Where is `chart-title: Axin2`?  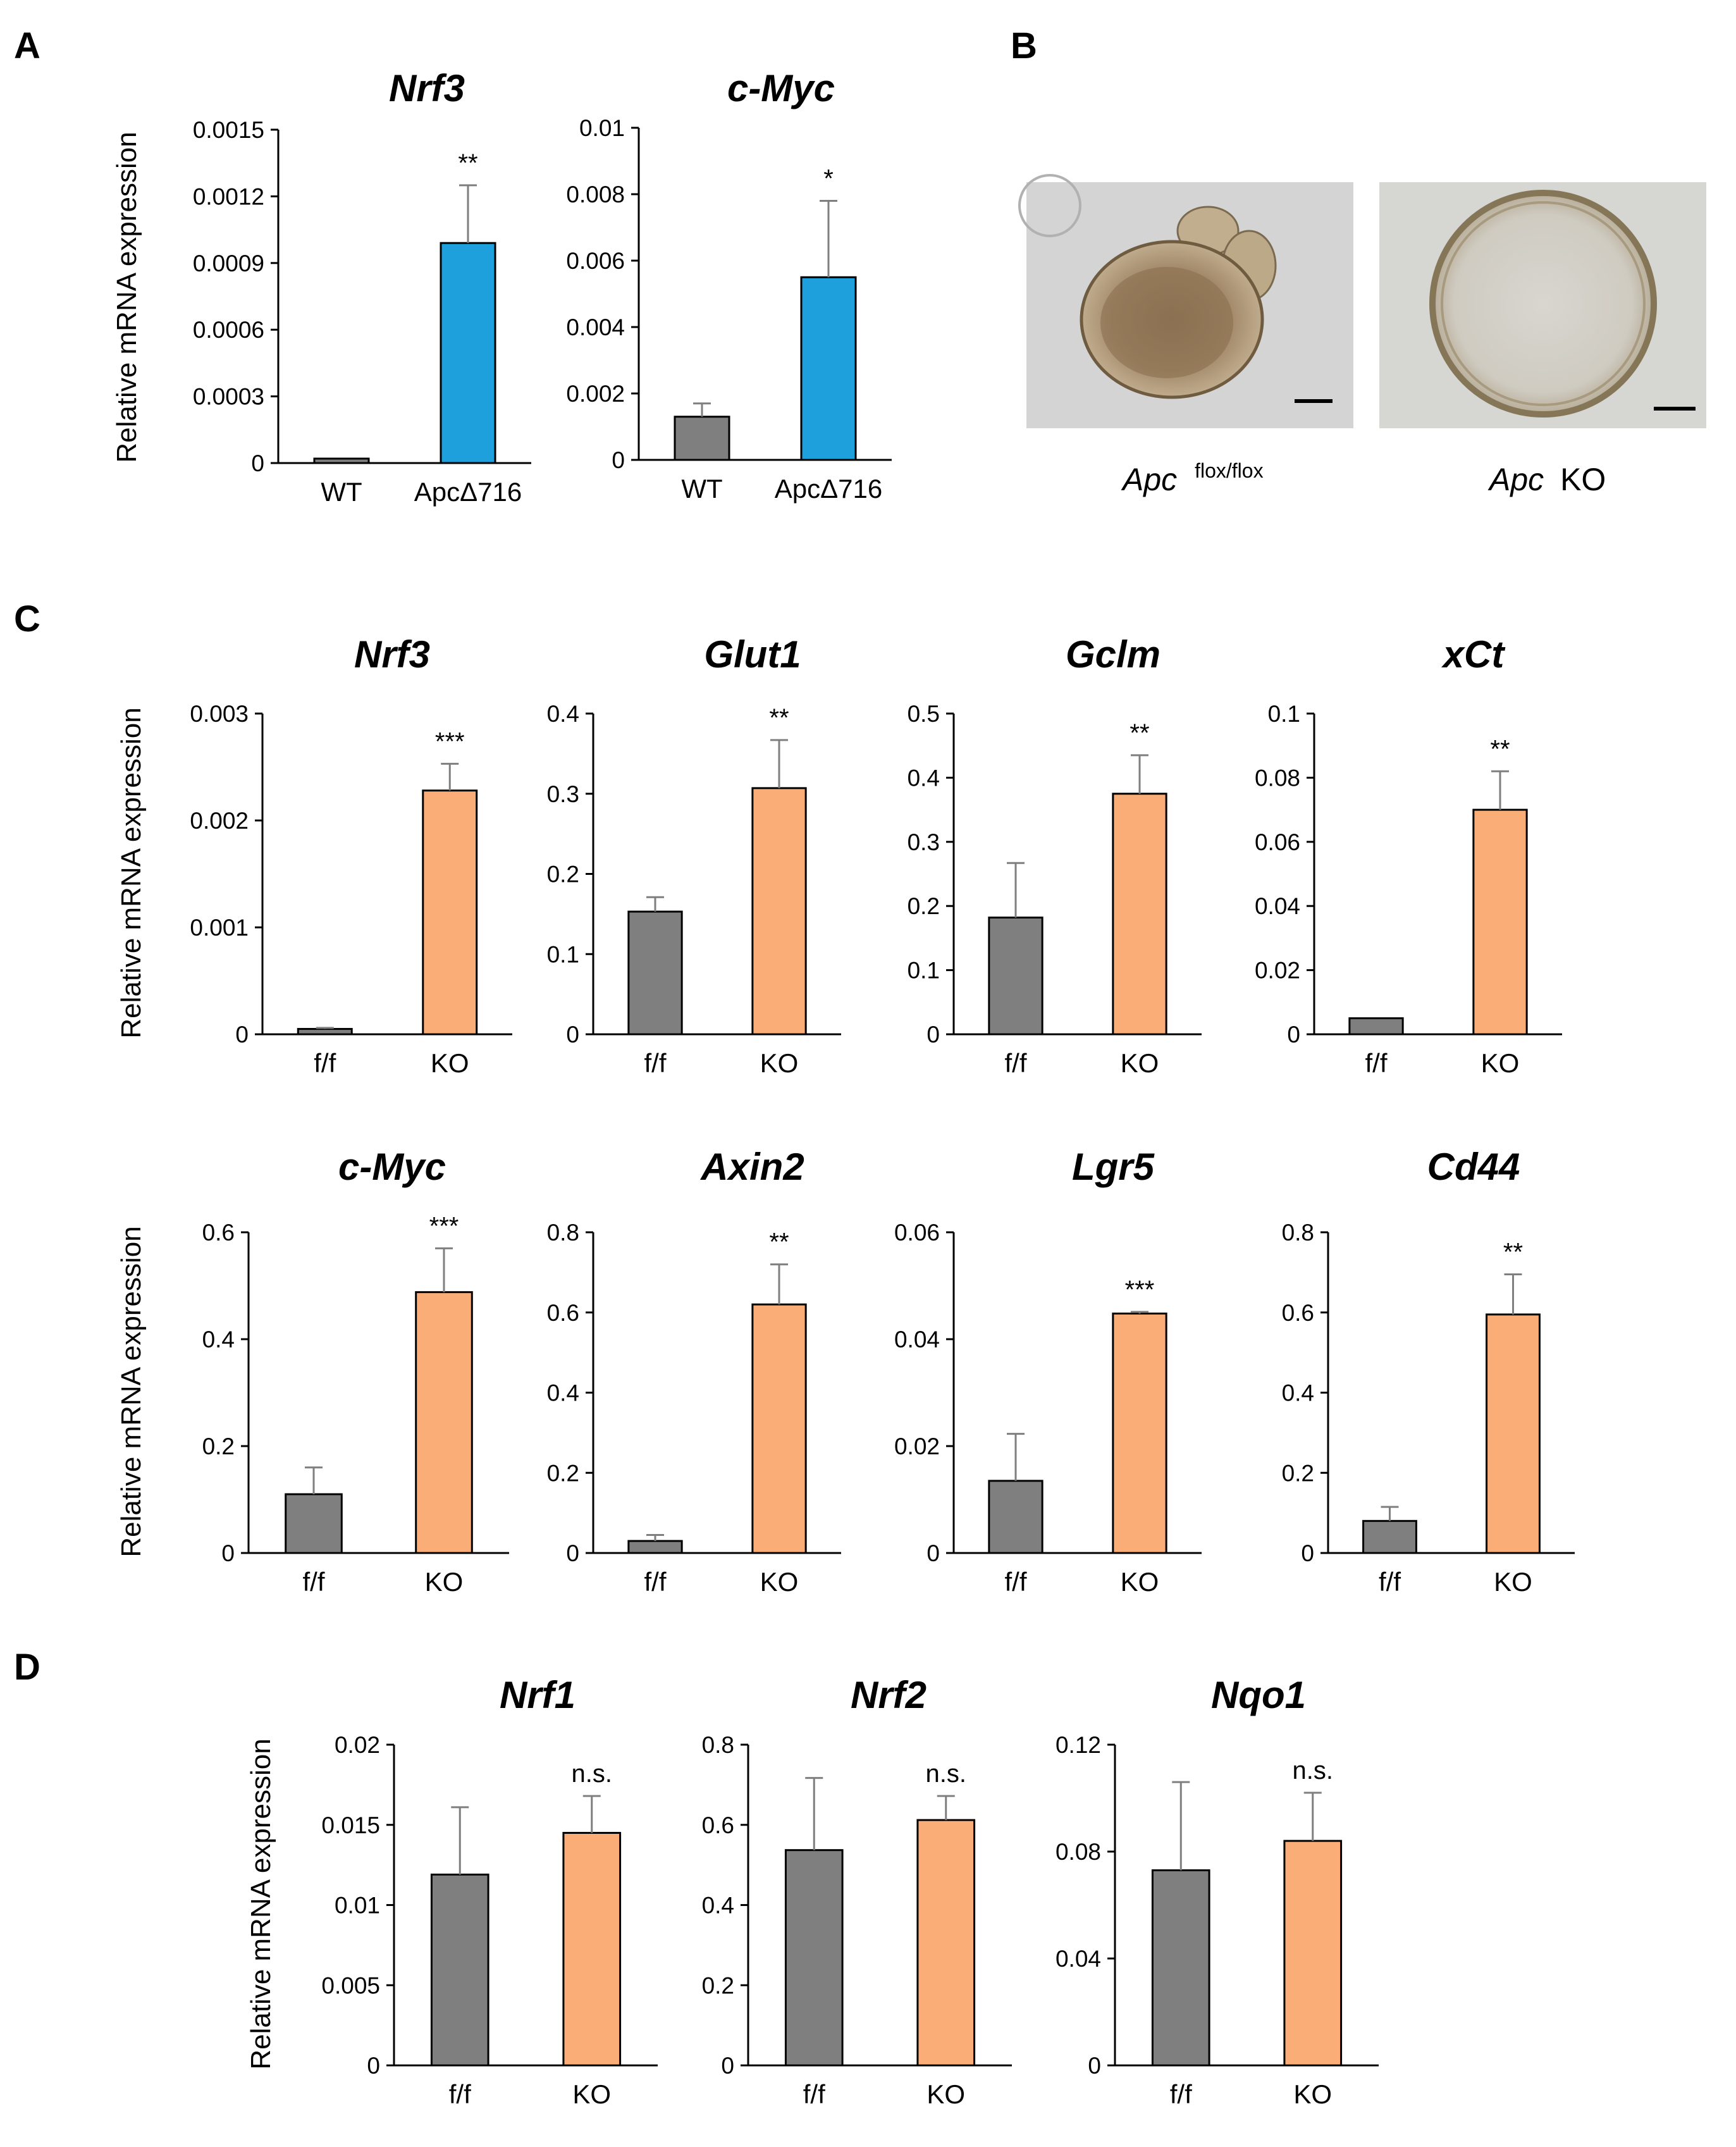
chart-title: Axin2 is located at coordinates (751, 1167).